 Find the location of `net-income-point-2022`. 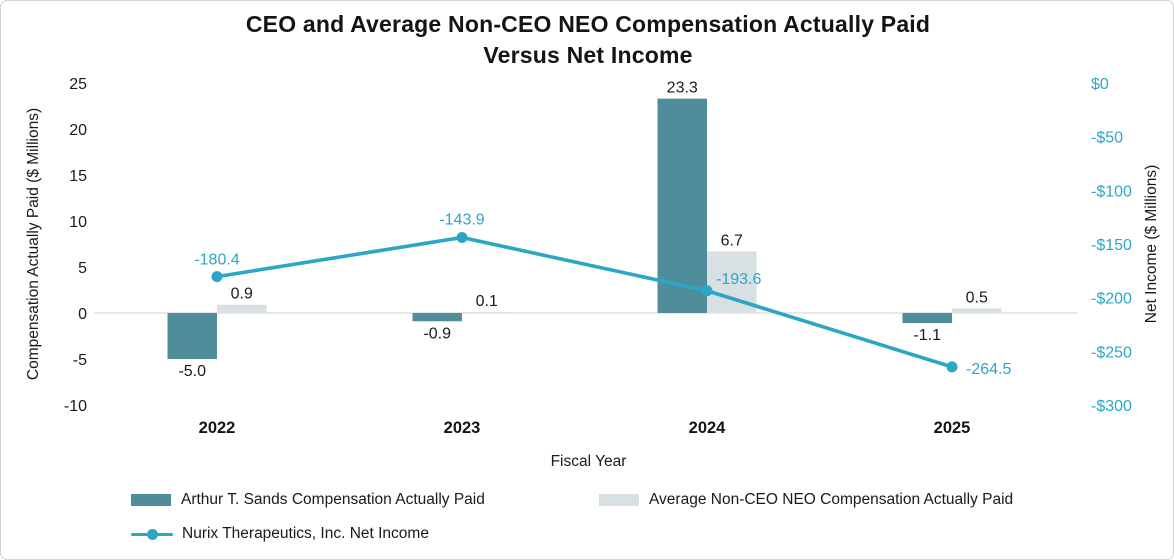

net-income-point-2022 is located at coordinates (217, 277).